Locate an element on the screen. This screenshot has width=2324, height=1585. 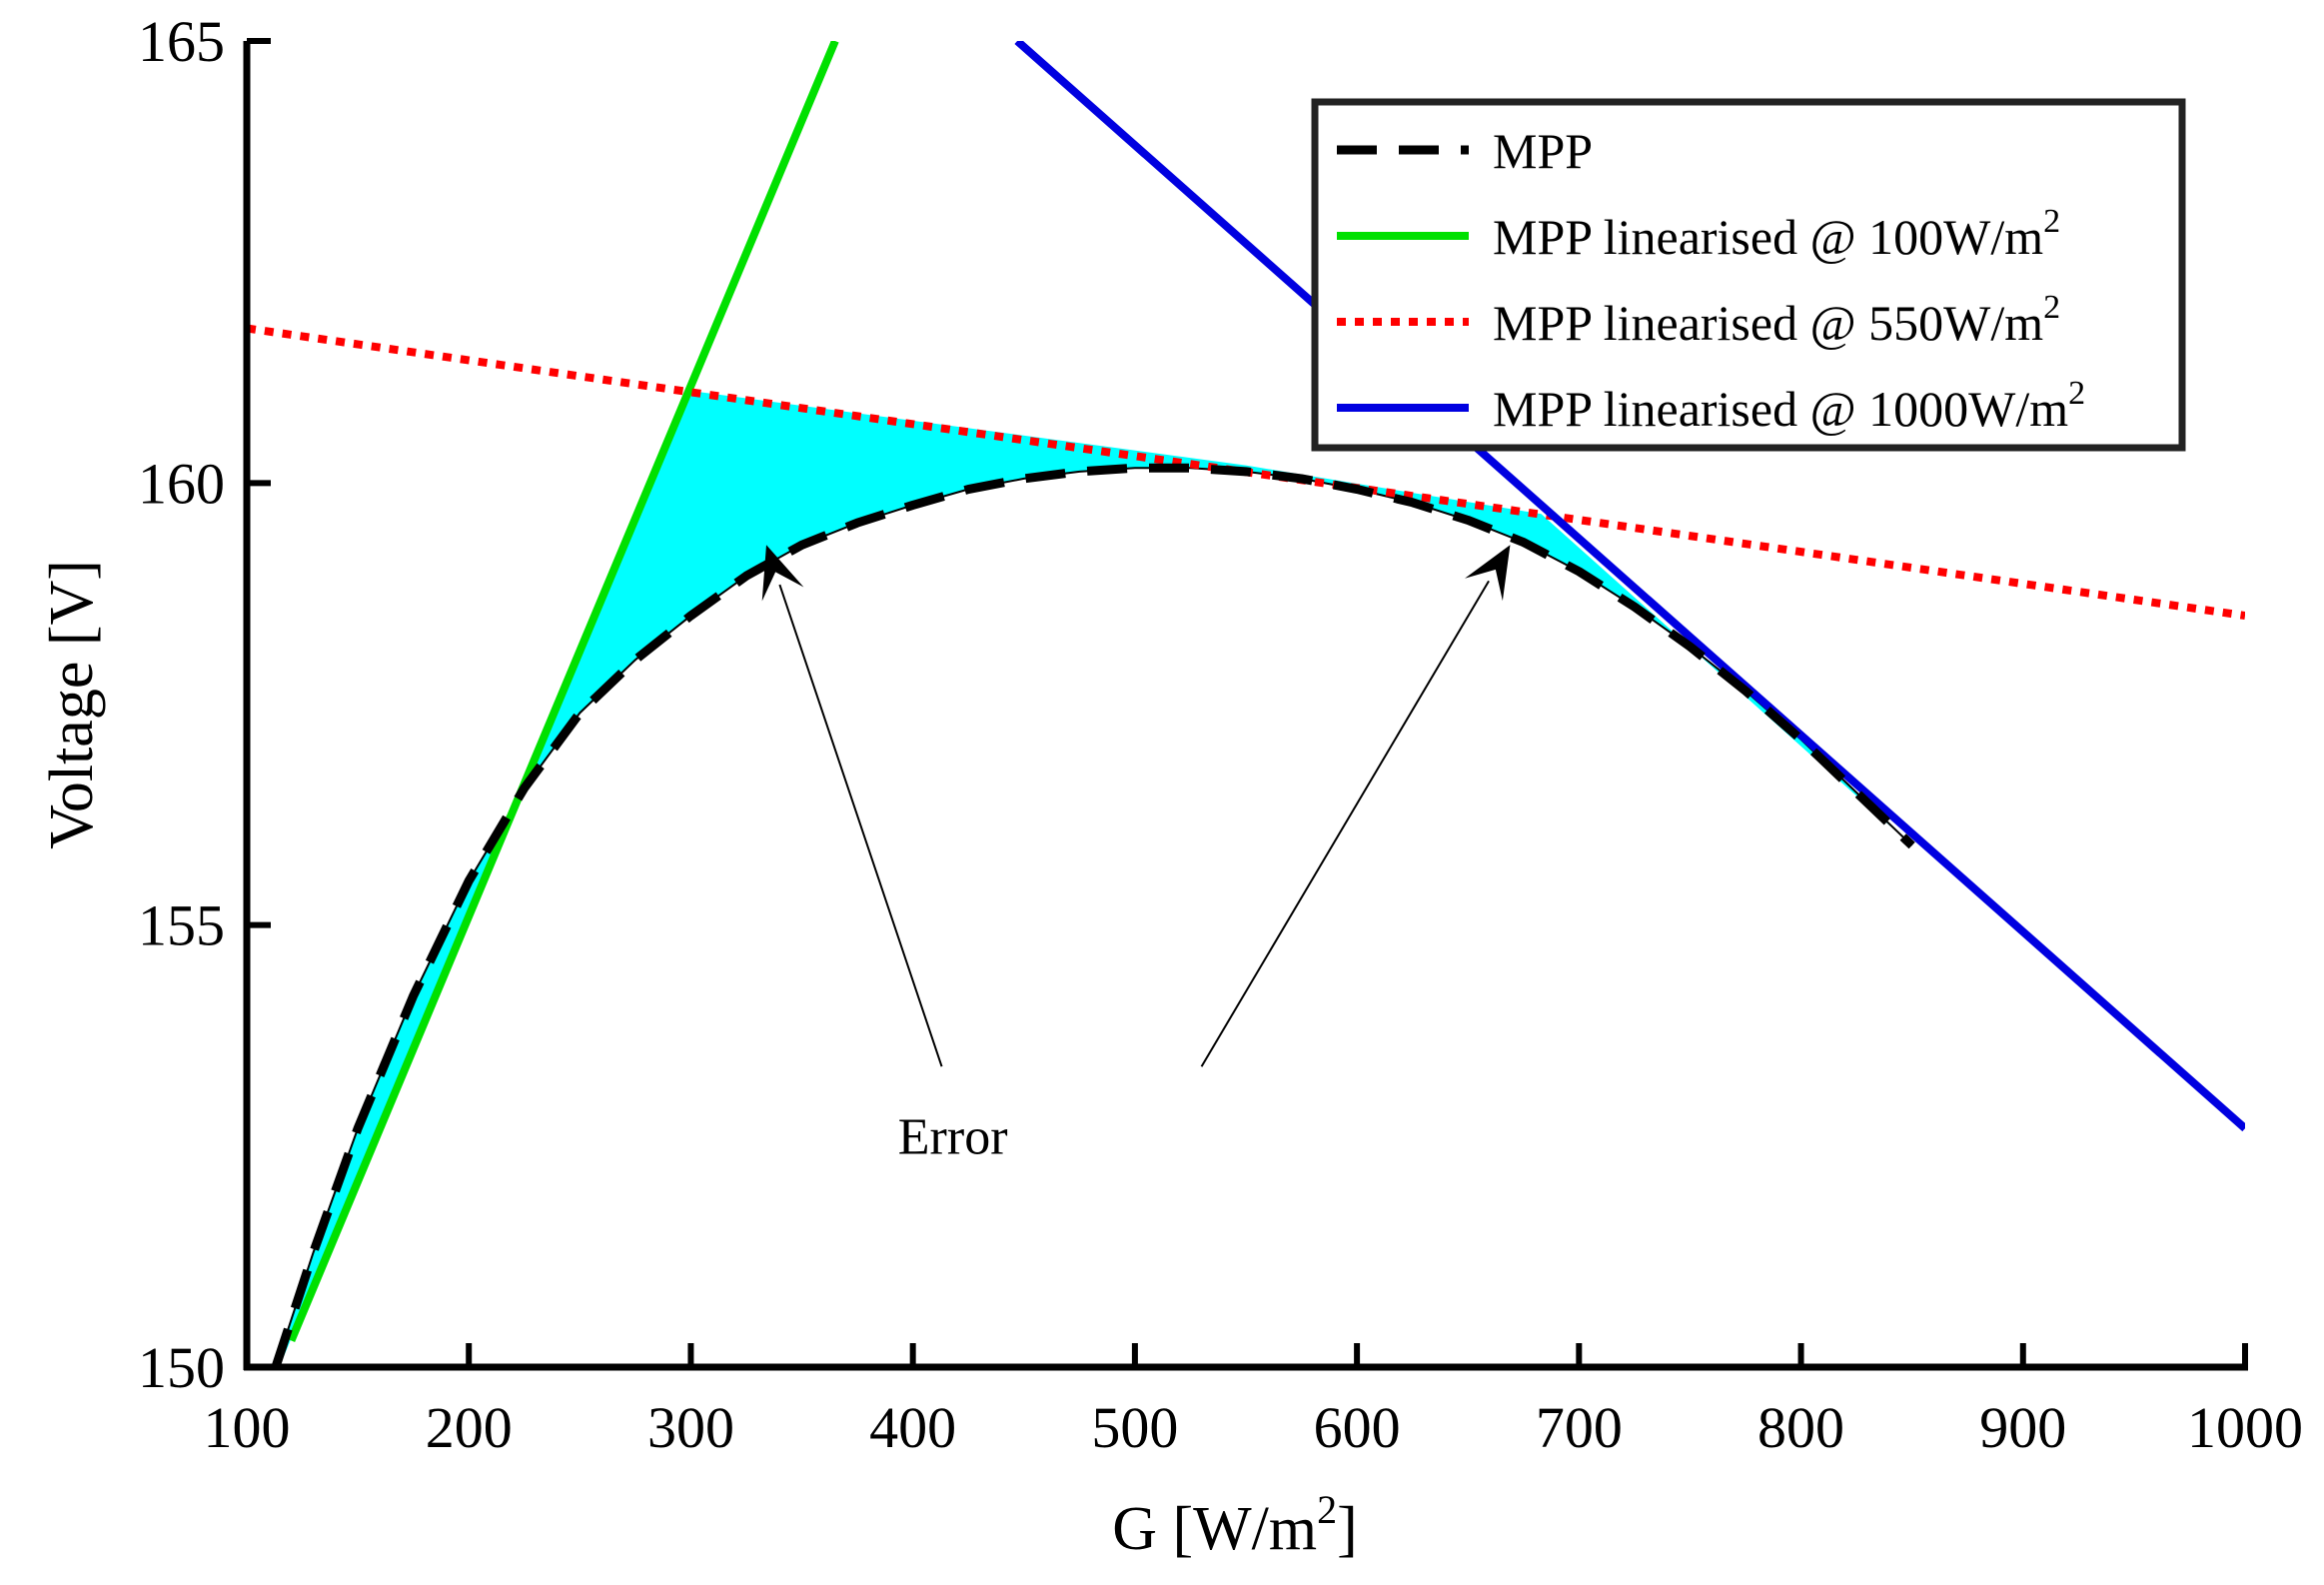
x-tick-label-200: 200 is located at coordinates (470, 1427).